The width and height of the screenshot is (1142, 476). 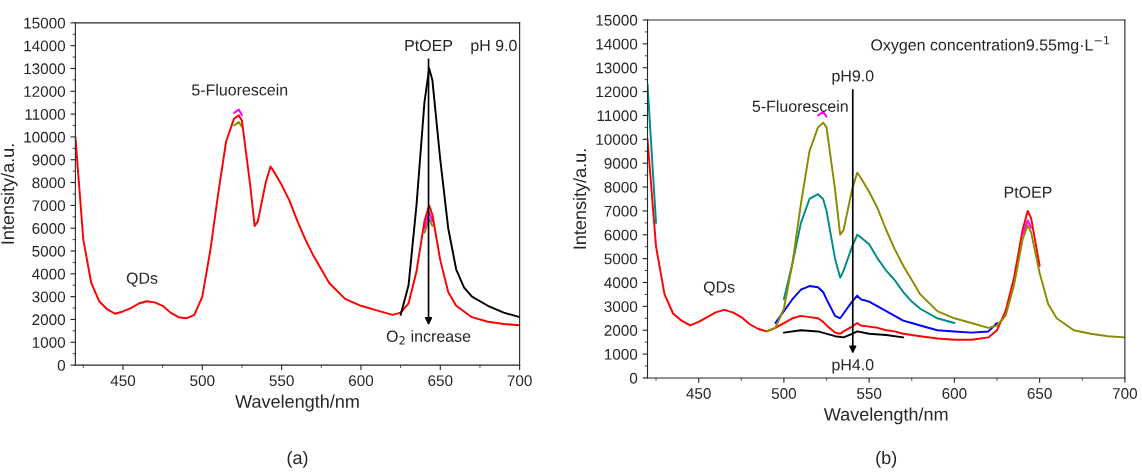 What do you see at coordinates (428, 337) in the screenshot?
I see `annotation: O$_{2}$ increase` at bounding box center [428, 337].